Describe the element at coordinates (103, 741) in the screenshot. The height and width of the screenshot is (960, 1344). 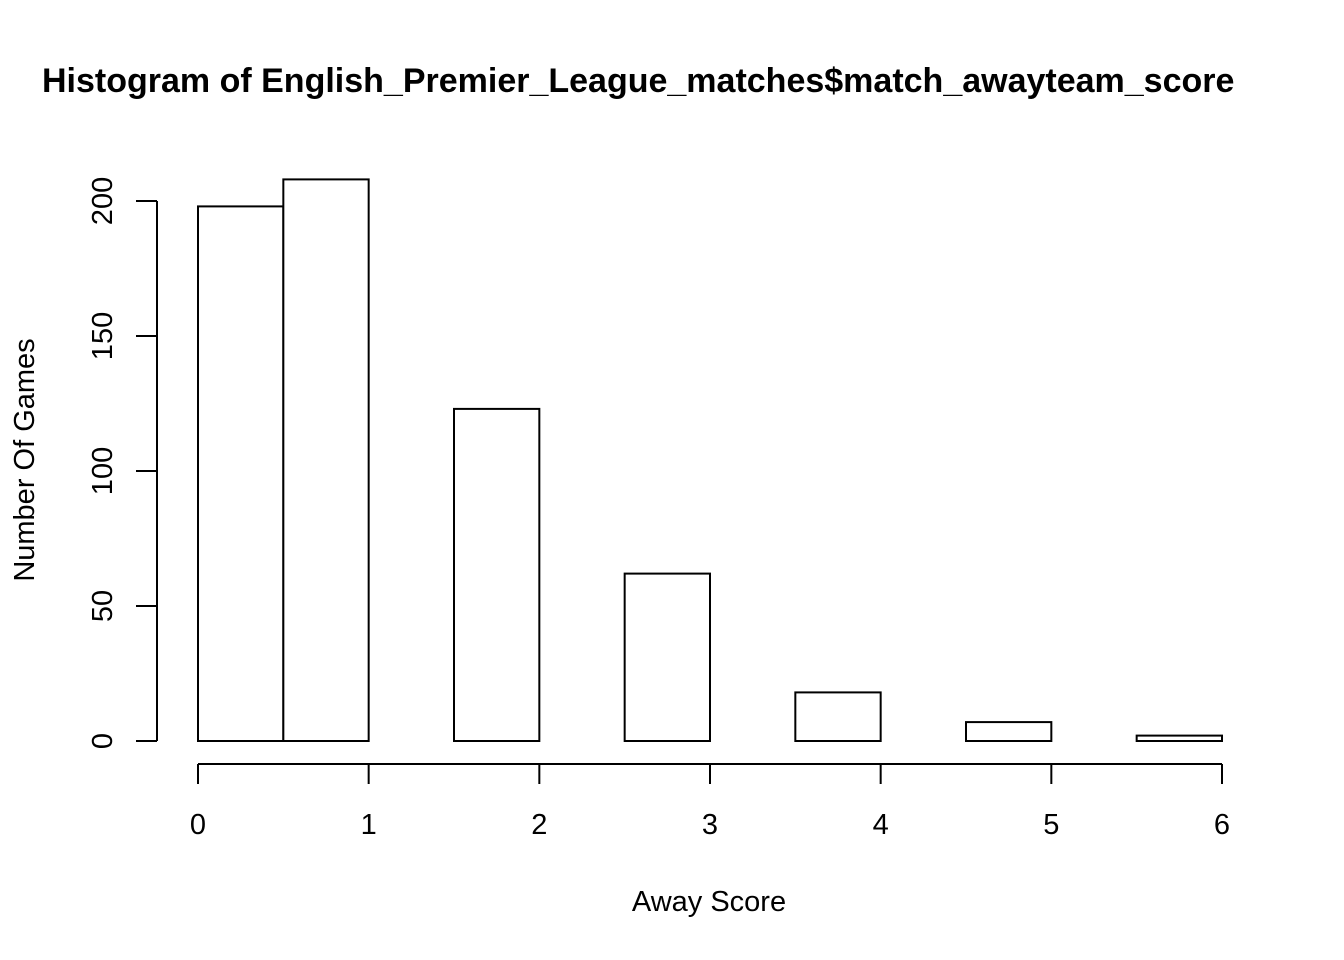
I see `y-tick-label-0: 0` at that location.